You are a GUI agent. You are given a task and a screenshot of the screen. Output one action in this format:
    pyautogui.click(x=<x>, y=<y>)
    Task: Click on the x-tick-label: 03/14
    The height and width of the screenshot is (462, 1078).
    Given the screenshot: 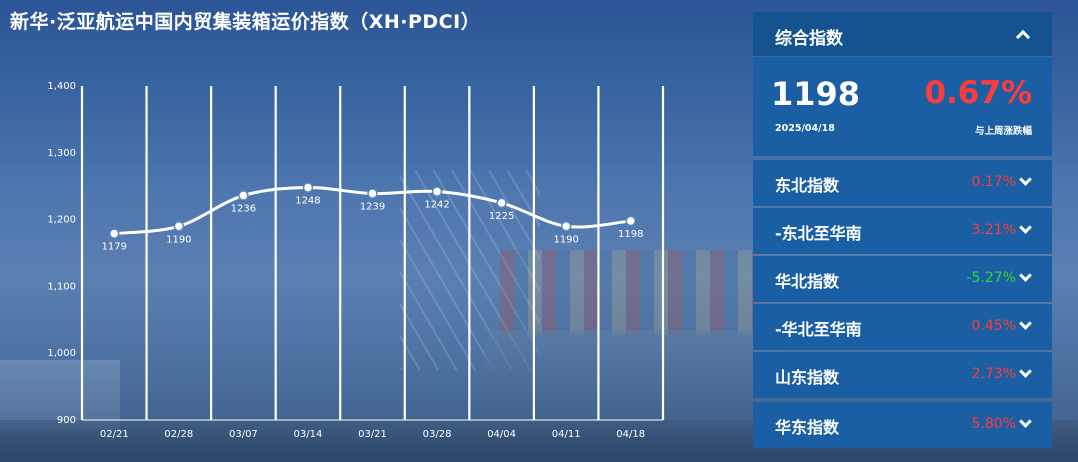 What is the action you would take?
    pyautogui.click(x=308, y=434)
    